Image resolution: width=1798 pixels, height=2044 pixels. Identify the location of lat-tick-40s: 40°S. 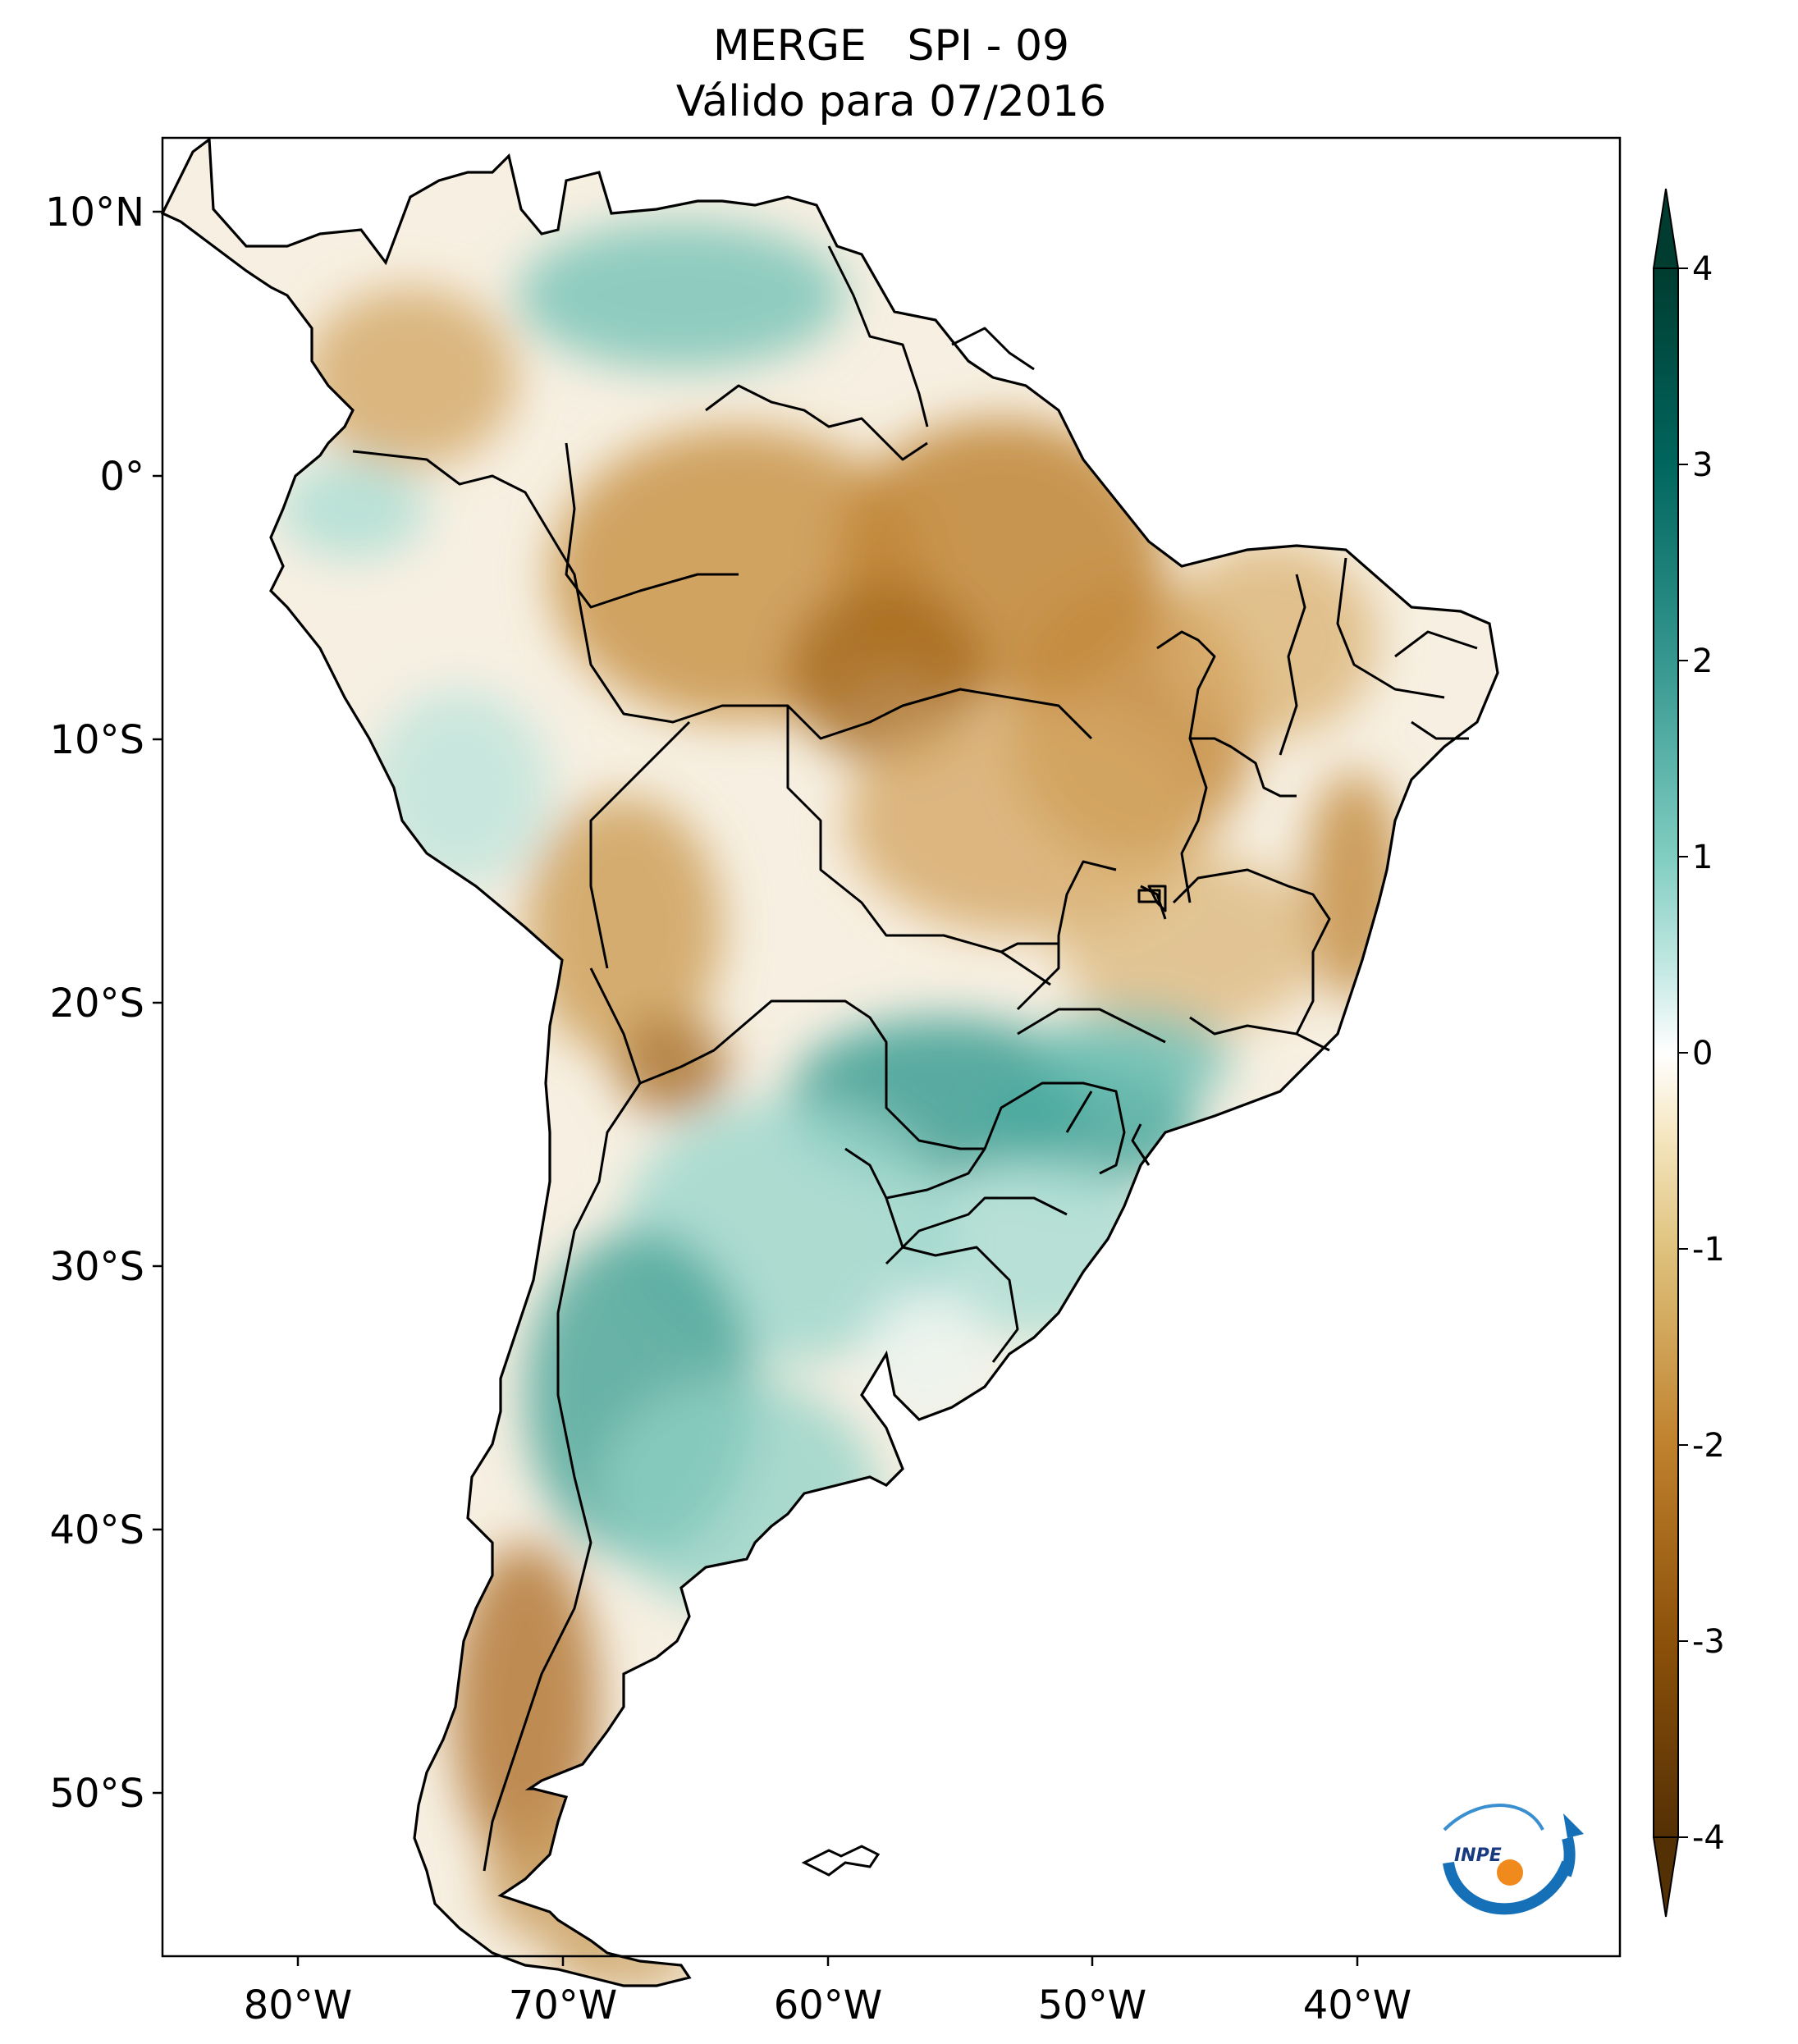
(96, 1530).